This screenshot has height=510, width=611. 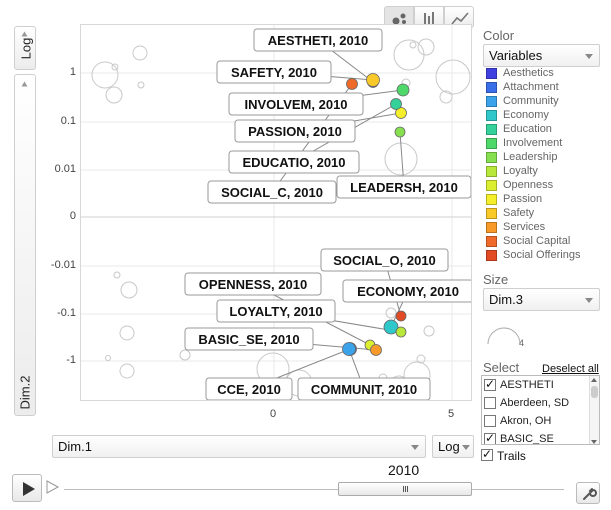 I want to click on bubble-label: PASSION, 2010, so click(x=295, y=131).